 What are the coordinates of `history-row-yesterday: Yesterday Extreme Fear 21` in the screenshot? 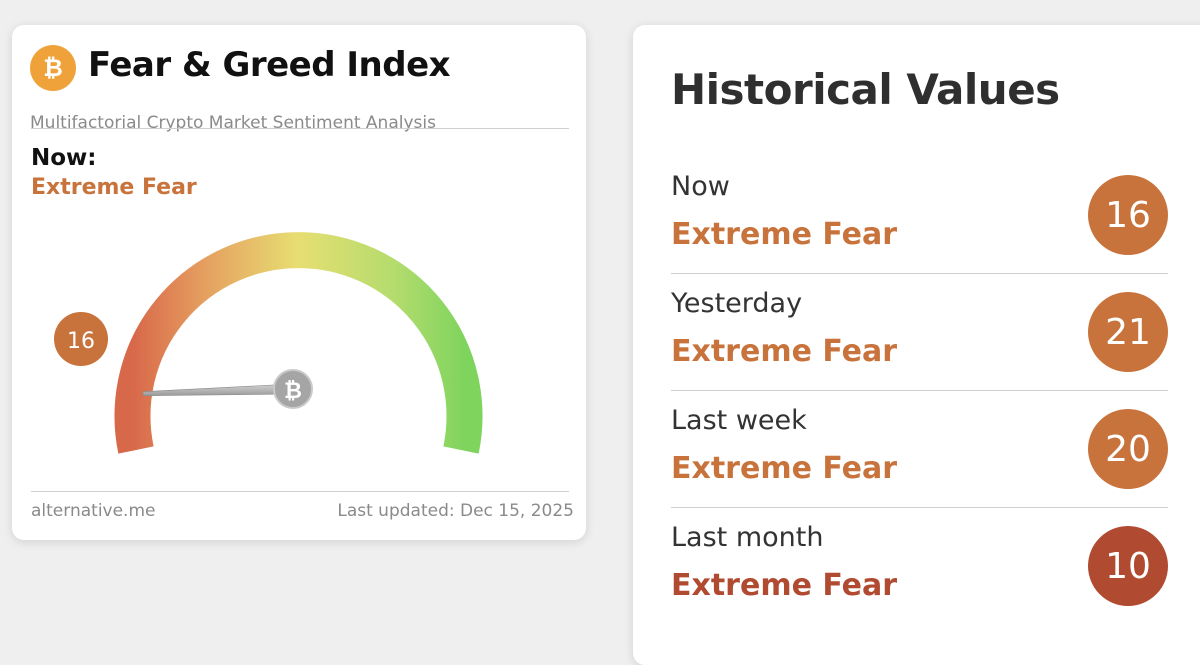 It's located at (919, 332).